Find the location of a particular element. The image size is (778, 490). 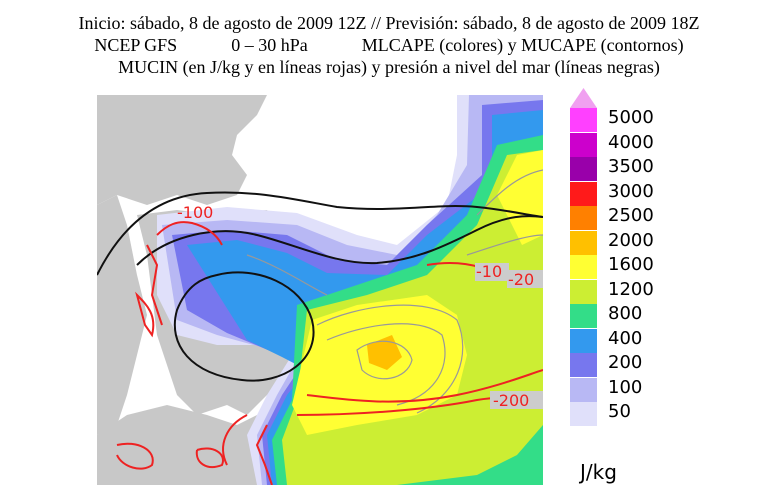

cin-label-200: -200 is located at coordinates (511, 400).